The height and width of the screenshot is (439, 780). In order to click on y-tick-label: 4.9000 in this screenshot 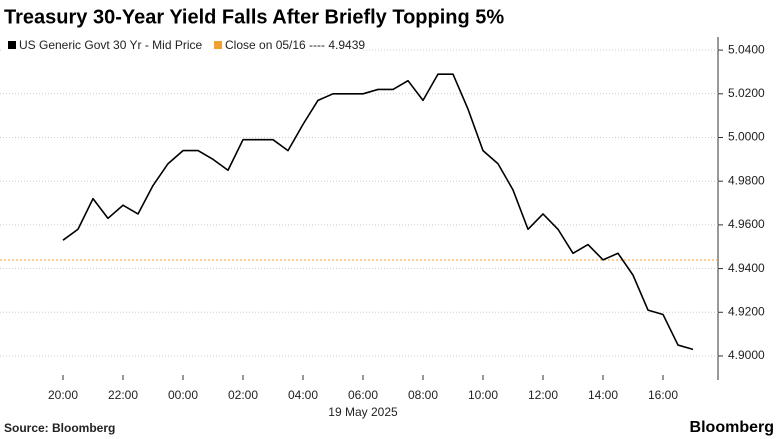, I will do `click(746, 355)`.